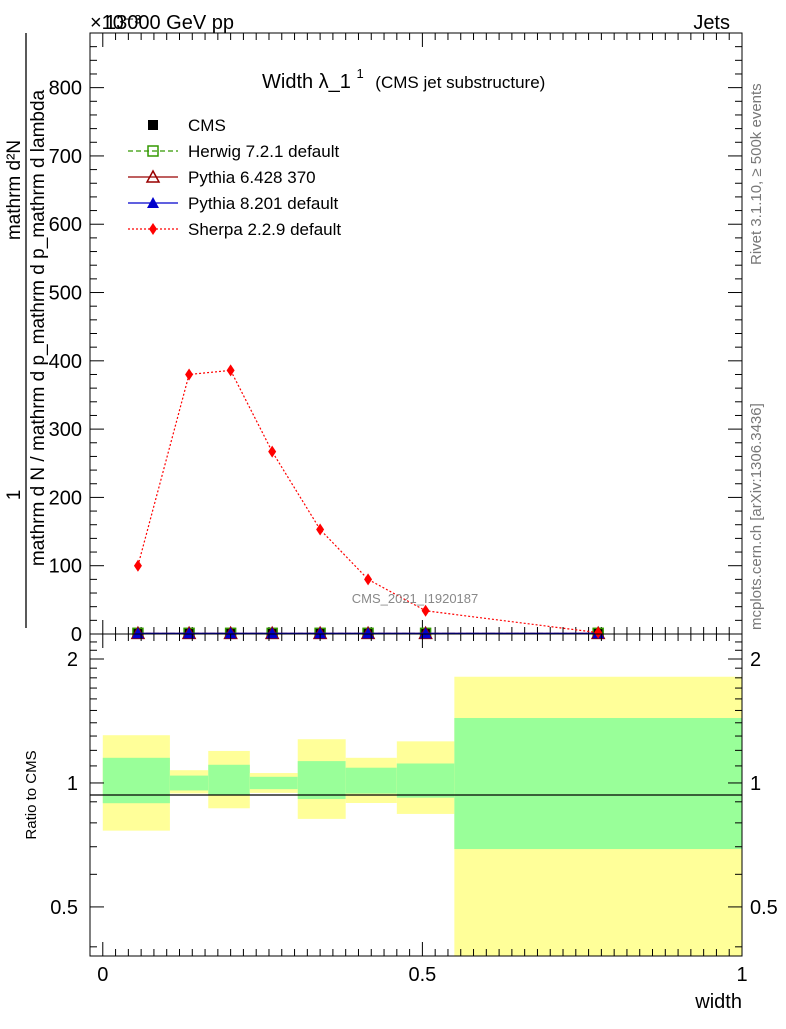 This screenshot has width=786, height=1029. I want to click on chart-title-main: Width λ_1, so click(306, 82).